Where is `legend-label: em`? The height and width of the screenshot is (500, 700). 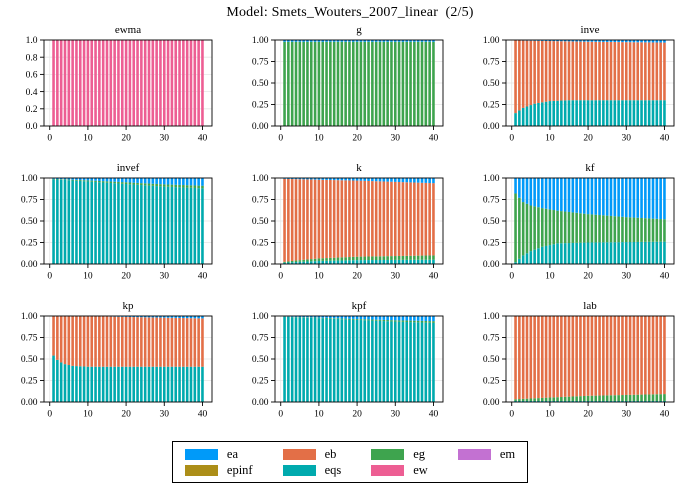 legend-label: em is located at coordinates (507, 454).